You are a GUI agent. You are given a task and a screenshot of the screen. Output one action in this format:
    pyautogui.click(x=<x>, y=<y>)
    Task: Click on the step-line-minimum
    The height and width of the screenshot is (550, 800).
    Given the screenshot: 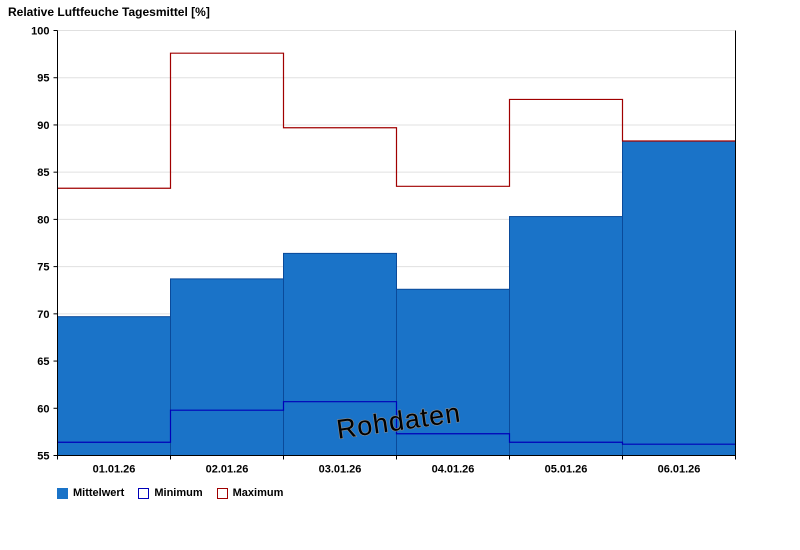 What is the action you would take?
    pyautogui.click(x=396, y=423)
    